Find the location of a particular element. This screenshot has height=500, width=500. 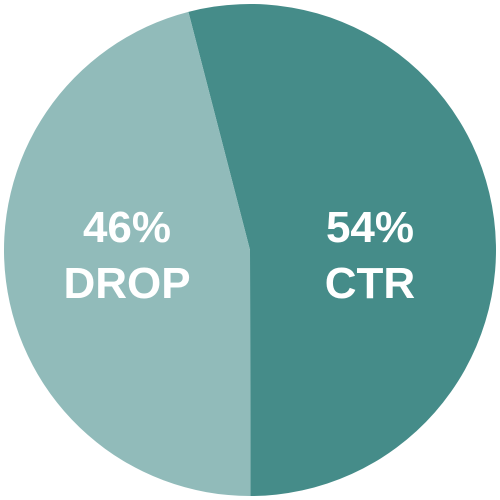

slice-percent-ctr: 54% is located at coordinates (370, 227).